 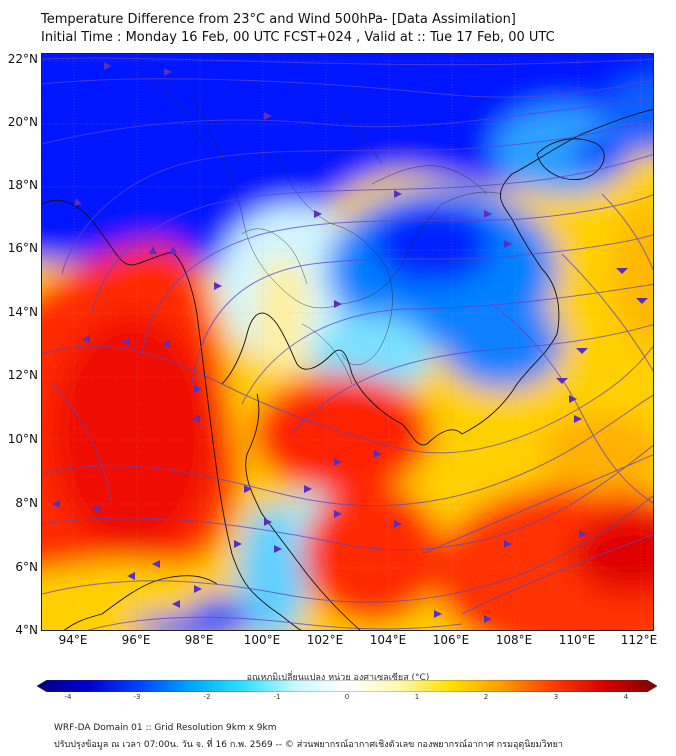 I want to click on lat-label: 8°N, so click(x=26, y=503).